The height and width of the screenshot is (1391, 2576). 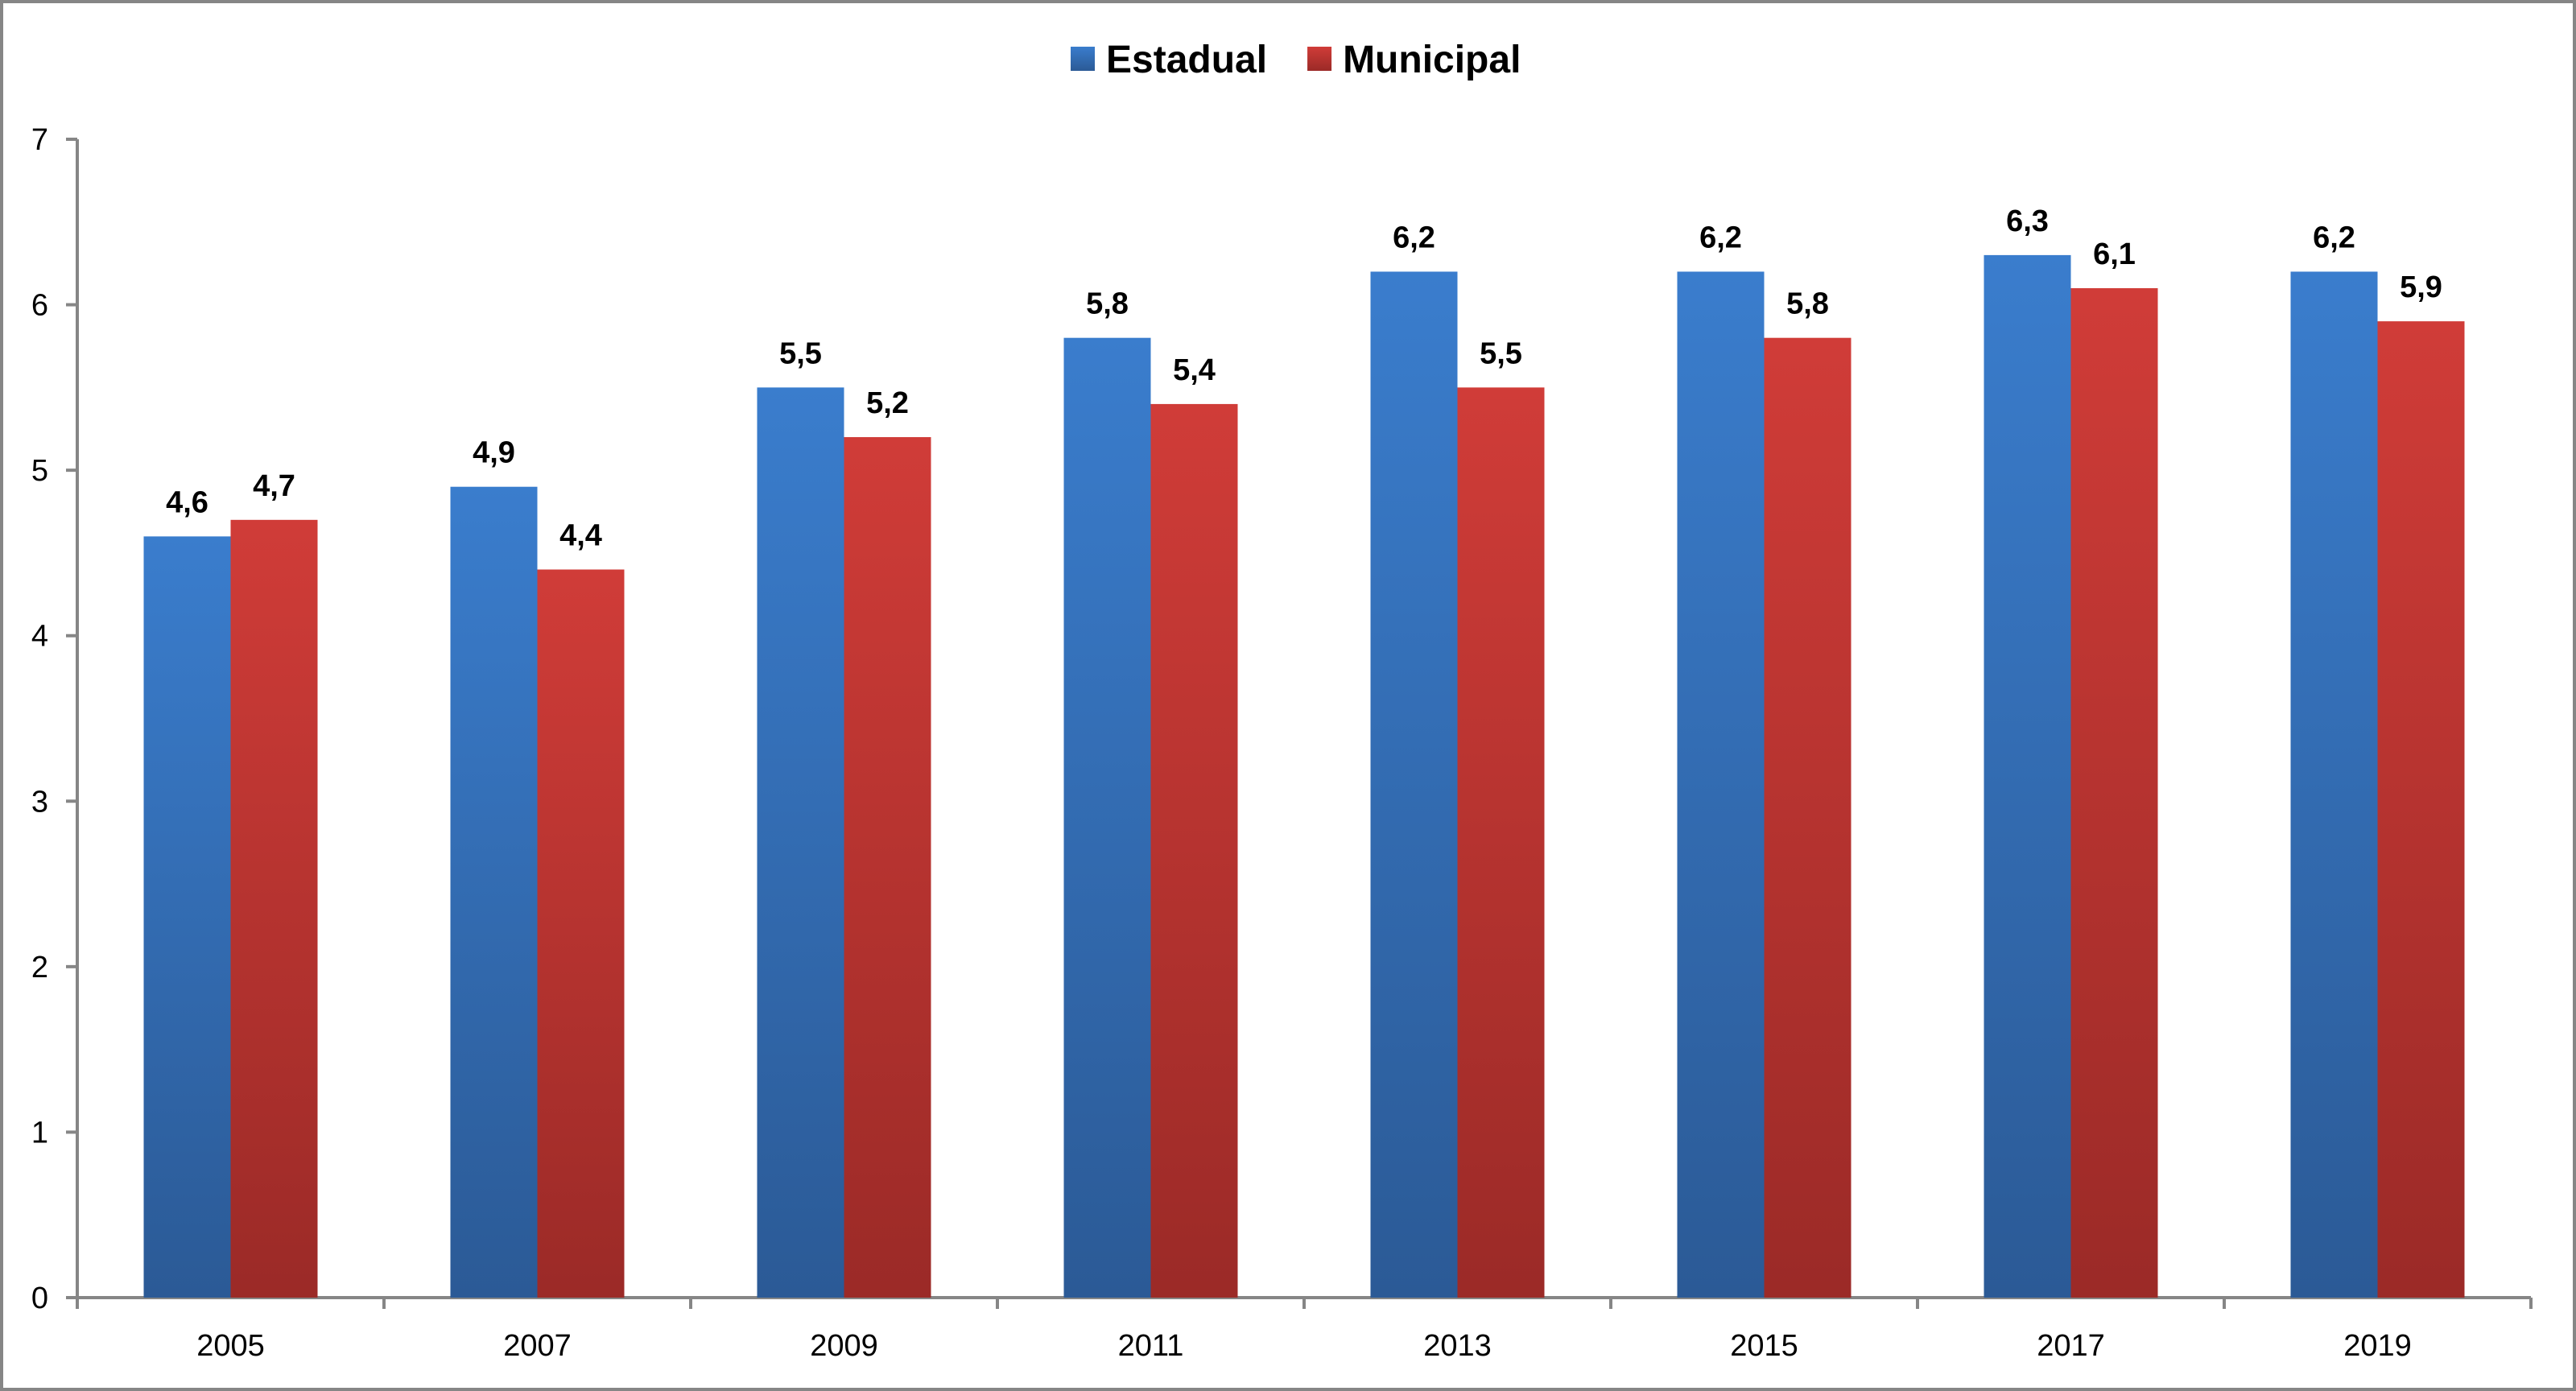 What do you see at coordinates (2027, 221) in the screenshot?
I see `data-label: 6,3` at bounding box center [2027, 221].